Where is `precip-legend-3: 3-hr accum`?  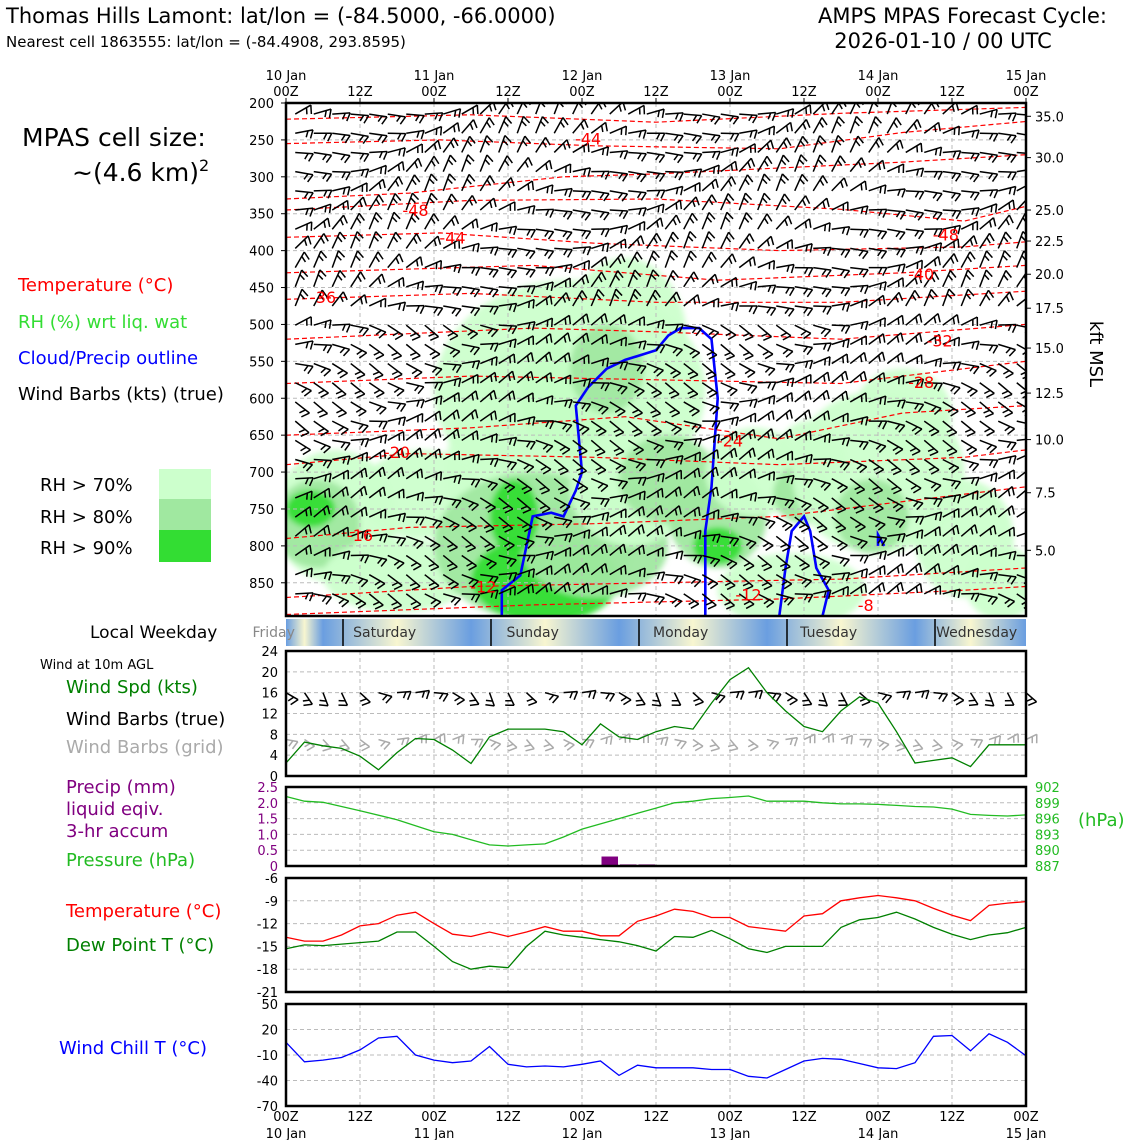 precip-legend-3: 3-hr accum is located at coordinates (117, 831).